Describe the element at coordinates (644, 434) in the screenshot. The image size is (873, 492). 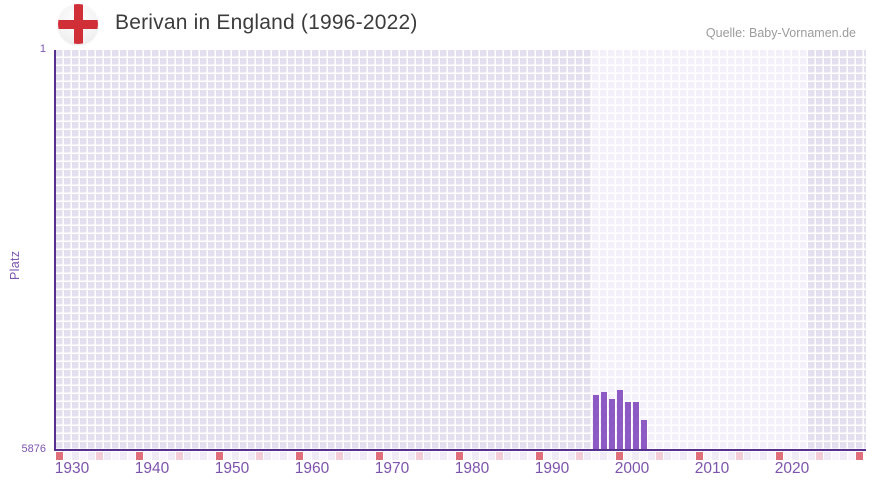
I see `chart-bar-2002` at that location.